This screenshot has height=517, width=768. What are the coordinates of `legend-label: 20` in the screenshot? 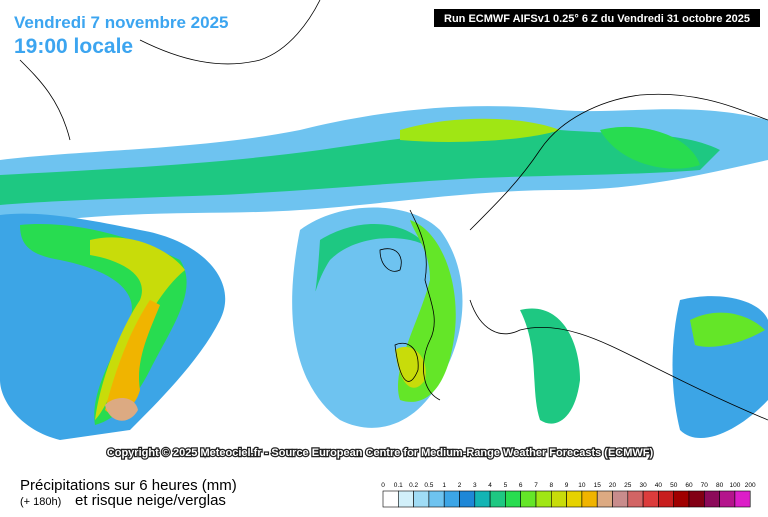 It's located at (613, 485).